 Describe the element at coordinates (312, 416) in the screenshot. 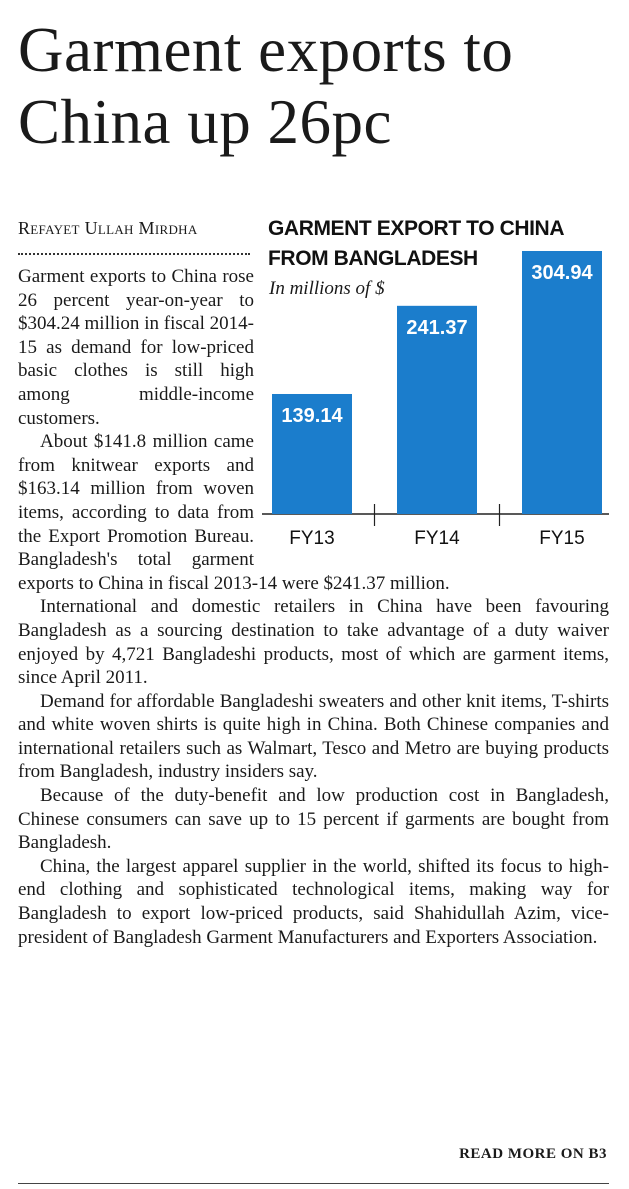

I see `value-label: 139.14` at that location.